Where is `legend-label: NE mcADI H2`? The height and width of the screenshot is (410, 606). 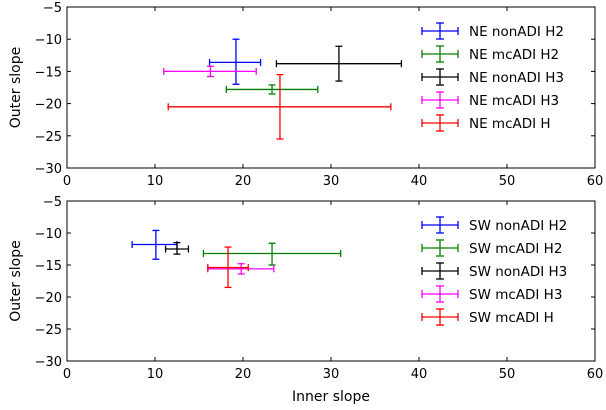 legend-label: NE mcADI H2 is located at coordinates (514, 55).